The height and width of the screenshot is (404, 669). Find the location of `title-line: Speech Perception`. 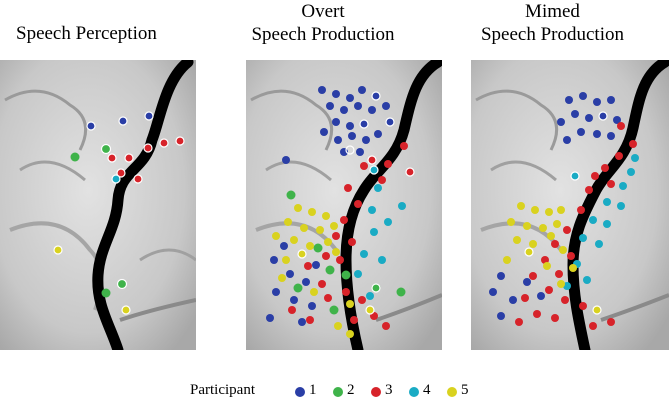

title-line: Speech Perception is located at coordinates (86, 33).